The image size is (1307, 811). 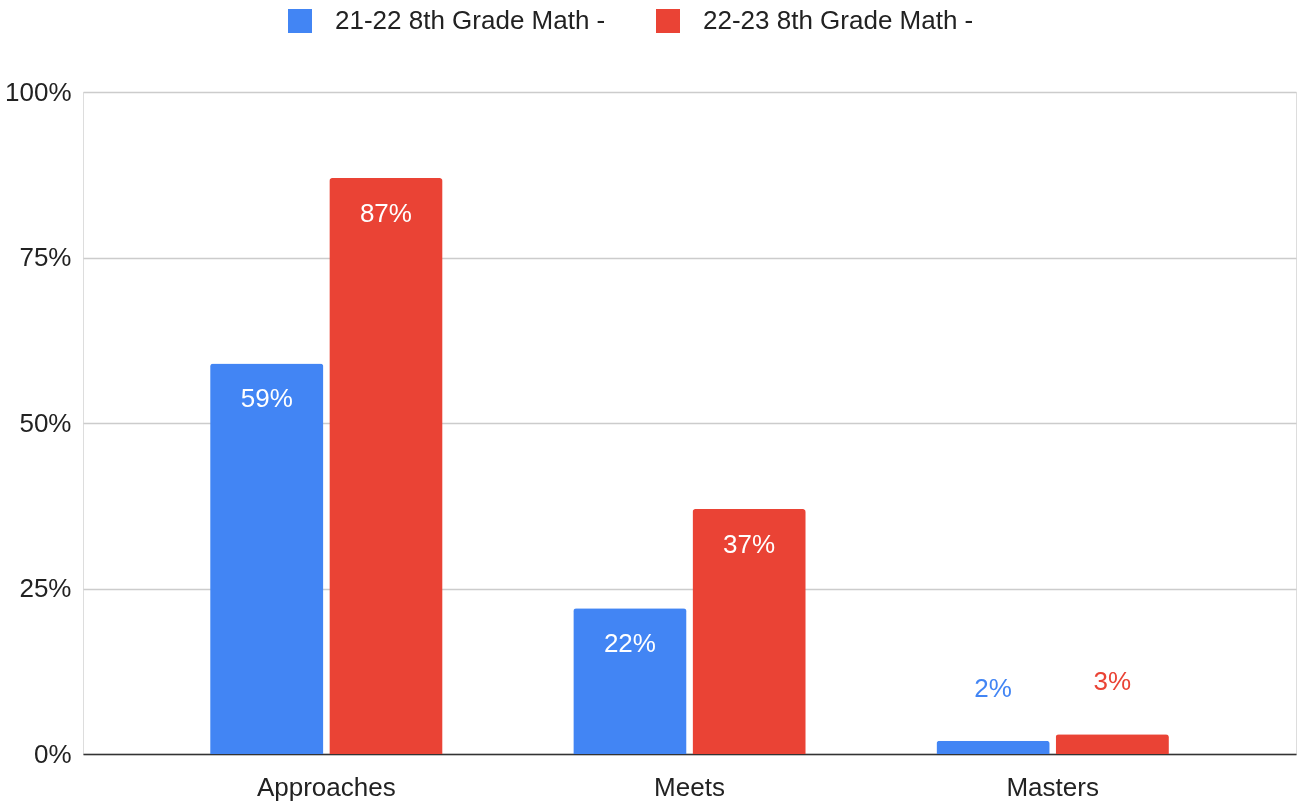 I want to click on y-tick-label: 50%, so click(x=45, y=422).